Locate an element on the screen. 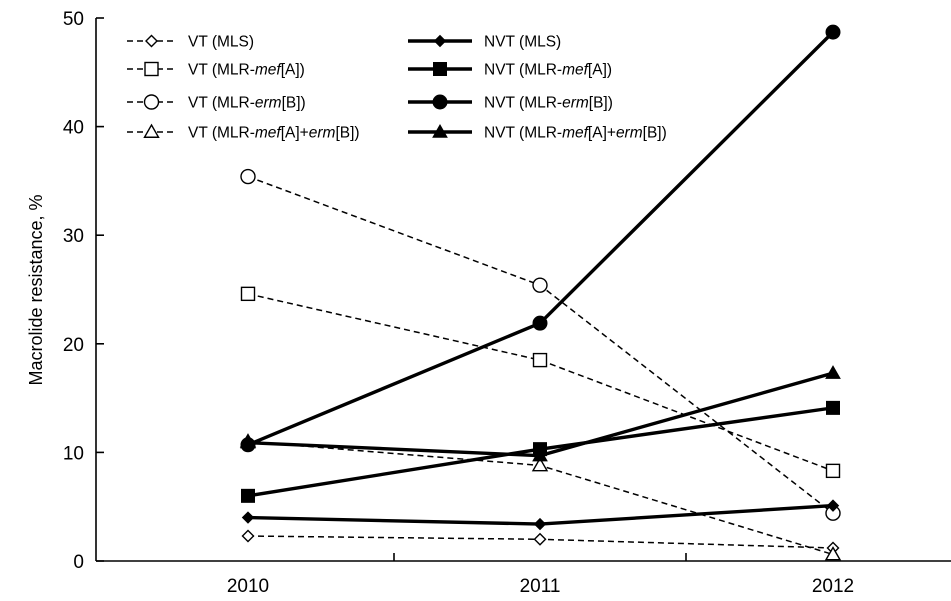 The image size is (951, 601). y-tick-label: 20 is located at coordinates (73, 345).